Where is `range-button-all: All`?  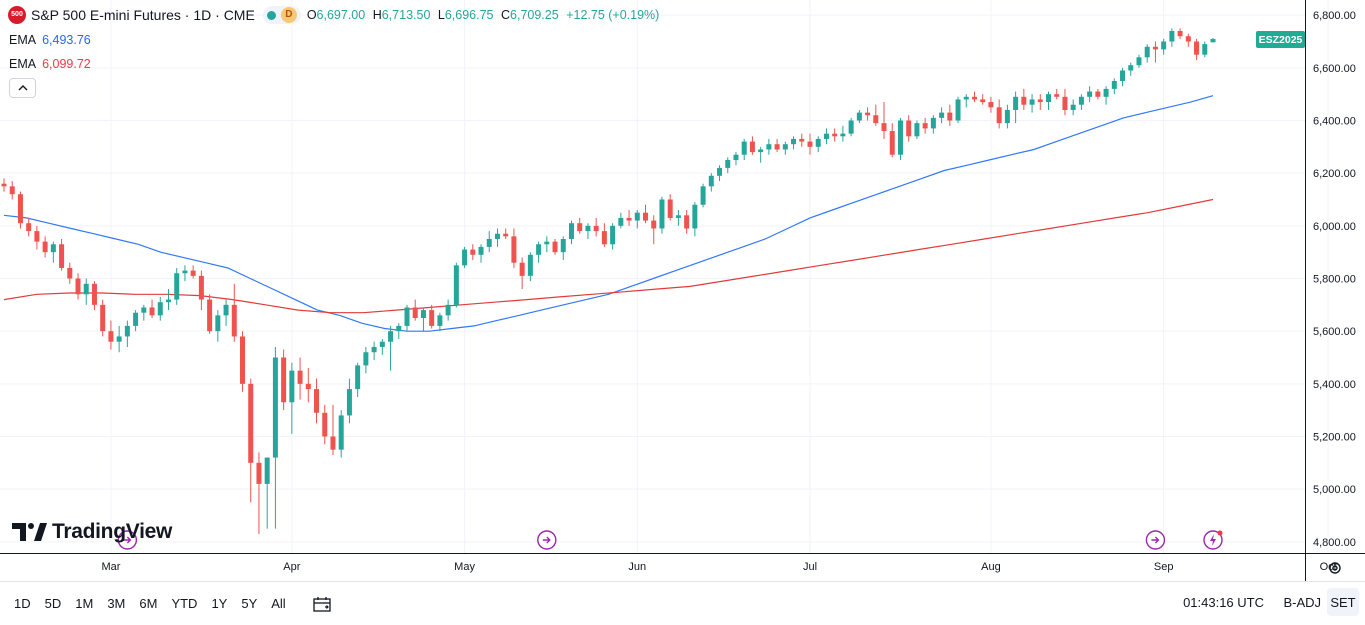
range-button-all: All is located at coordinates (278, 603).